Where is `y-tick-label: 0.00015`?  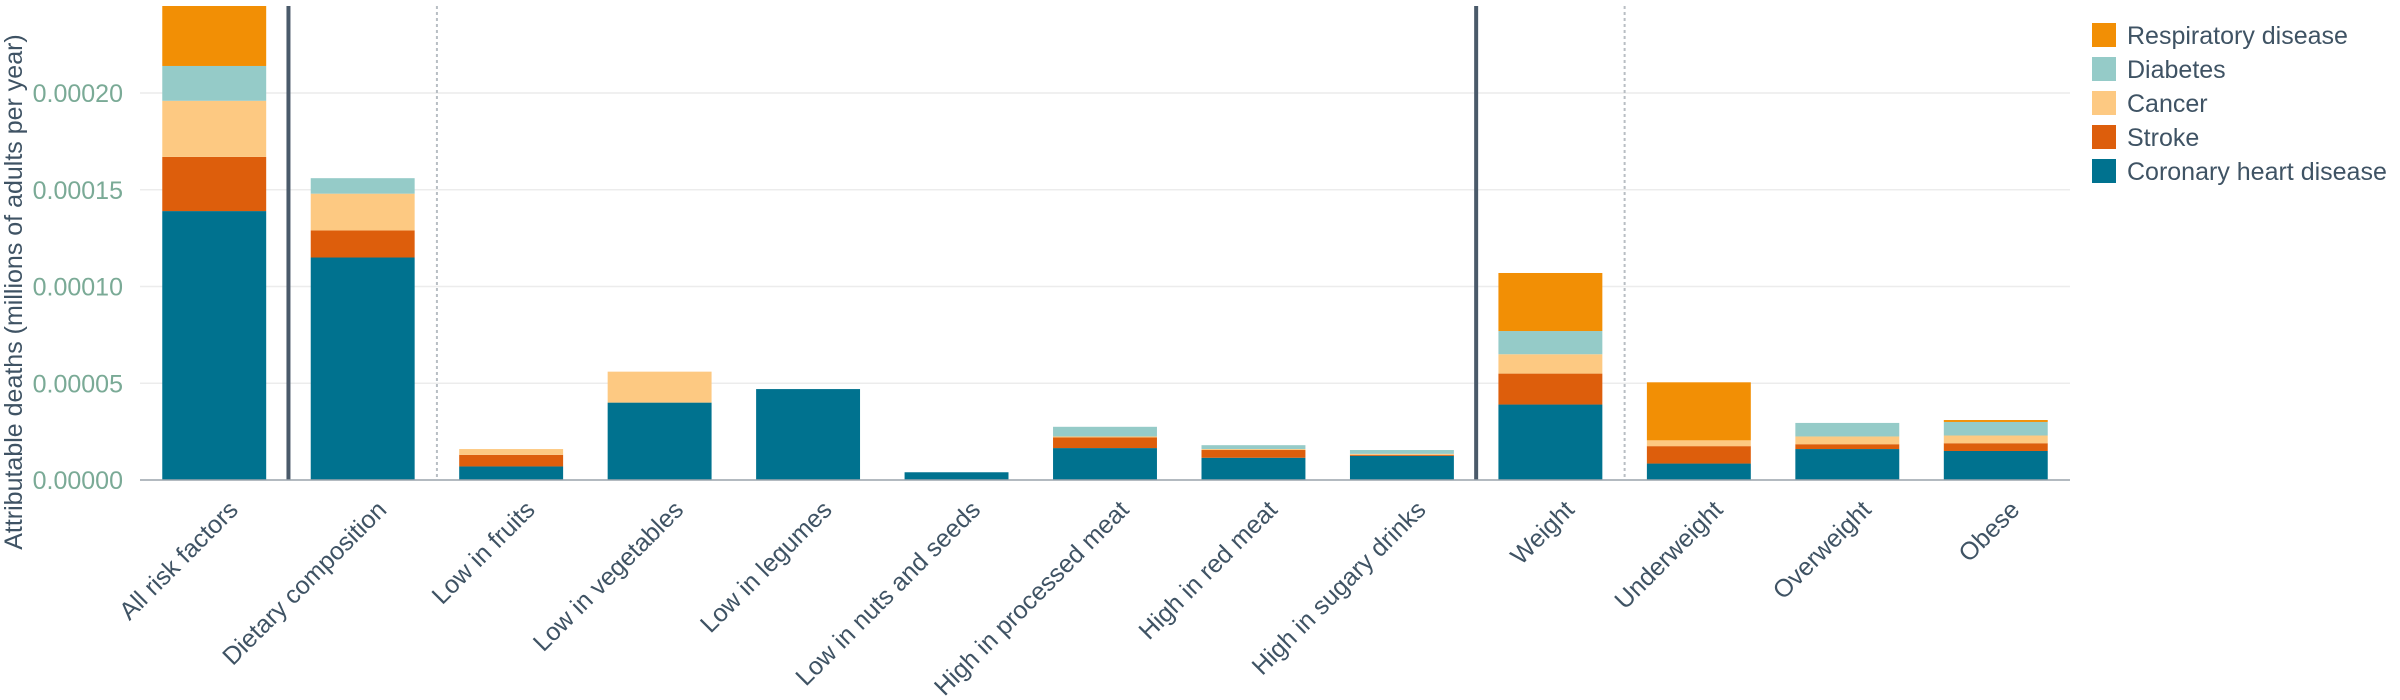
y-tick-label: 0.00015 is located at coordinates (78, 191).